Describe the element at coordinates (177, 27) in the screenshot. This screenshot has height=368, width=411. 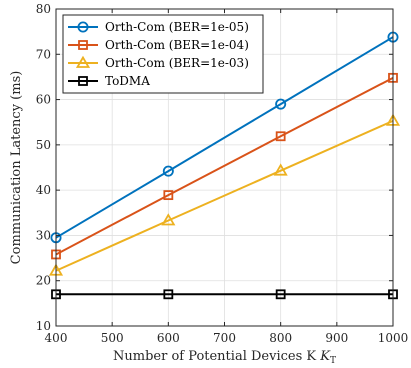
I see `legend-label: Orth-Com (BER=1e-05)` at that location.